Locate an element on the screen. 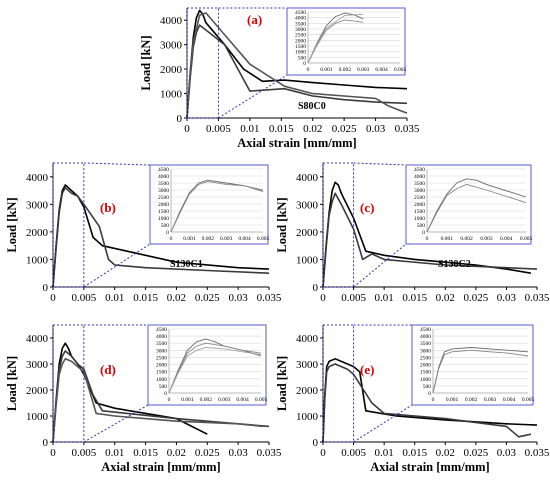 This screenshot has width=550, height=482. inset-y-tick-label-a: 0 is located at coordinates (304, 64).